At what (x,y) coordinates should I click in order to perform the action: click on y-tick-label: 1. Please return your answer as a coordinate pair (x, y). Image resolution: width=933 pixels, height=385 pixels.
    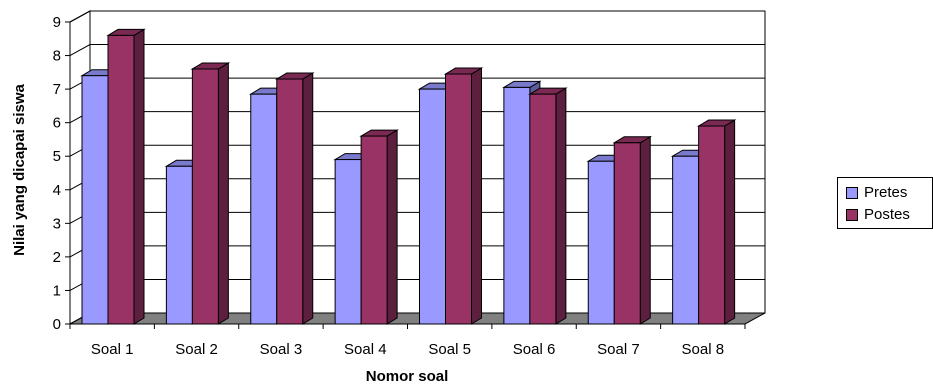
    Looking at the image, I should click on (57, 290).